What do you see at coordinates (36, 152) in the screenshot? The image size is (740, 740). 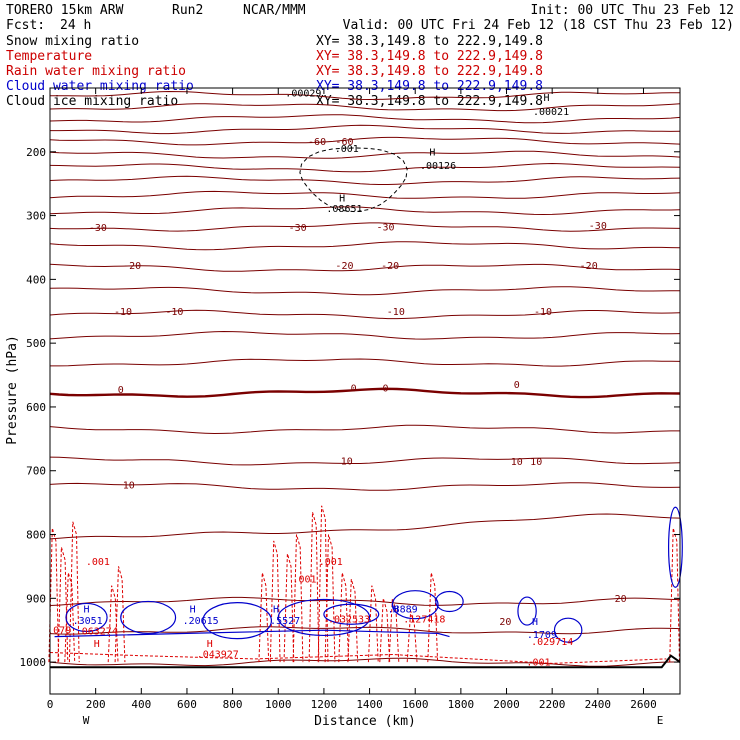 I see `y-tick-label: 200` at bounding box center [36, 152].